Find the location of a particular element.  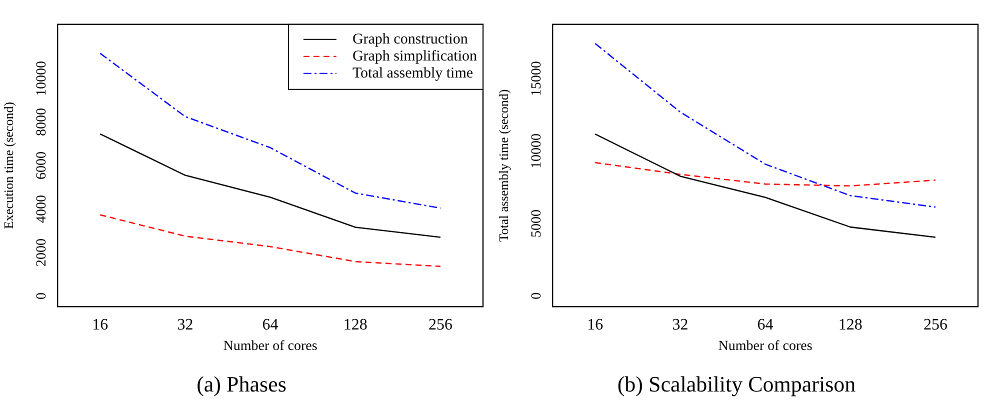

y-axis-title: Execution time (second) is located at coordinates (8, 166).